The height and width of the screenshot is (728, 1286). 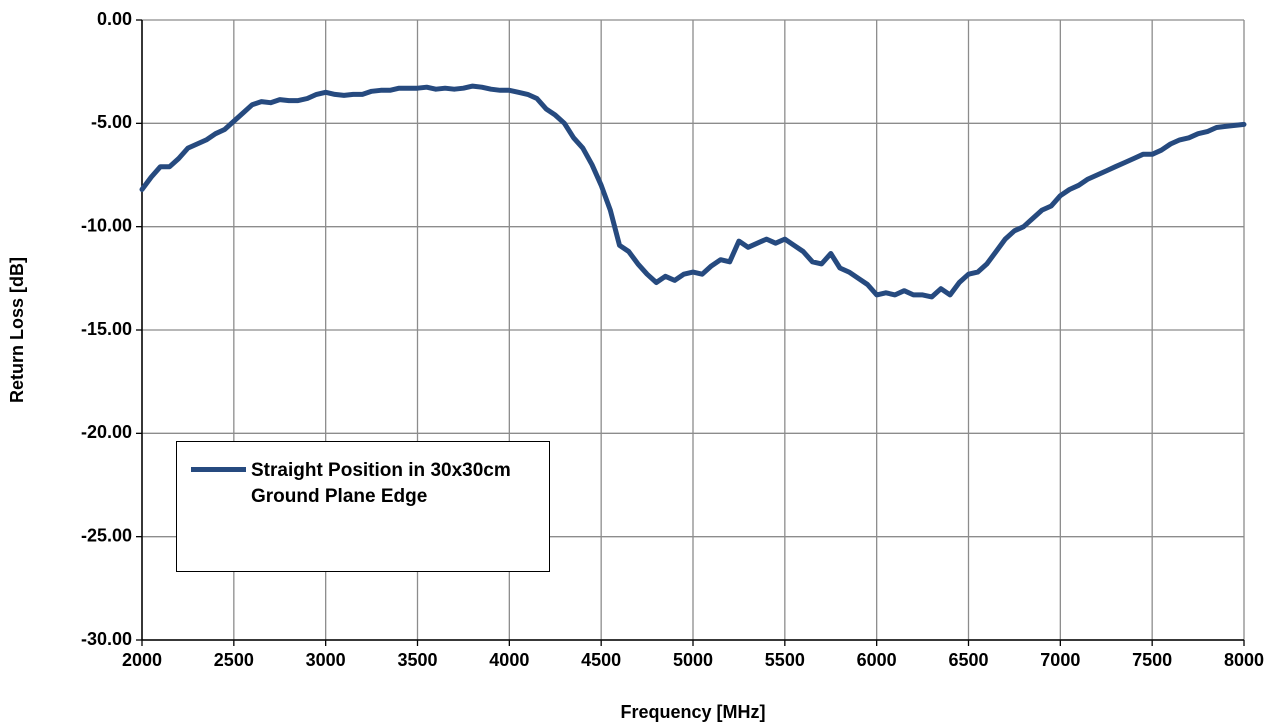 What do you see at coordinates (218, 469) in the screenshot?
I see `legend-swatch` at bounding box center [218, 469].